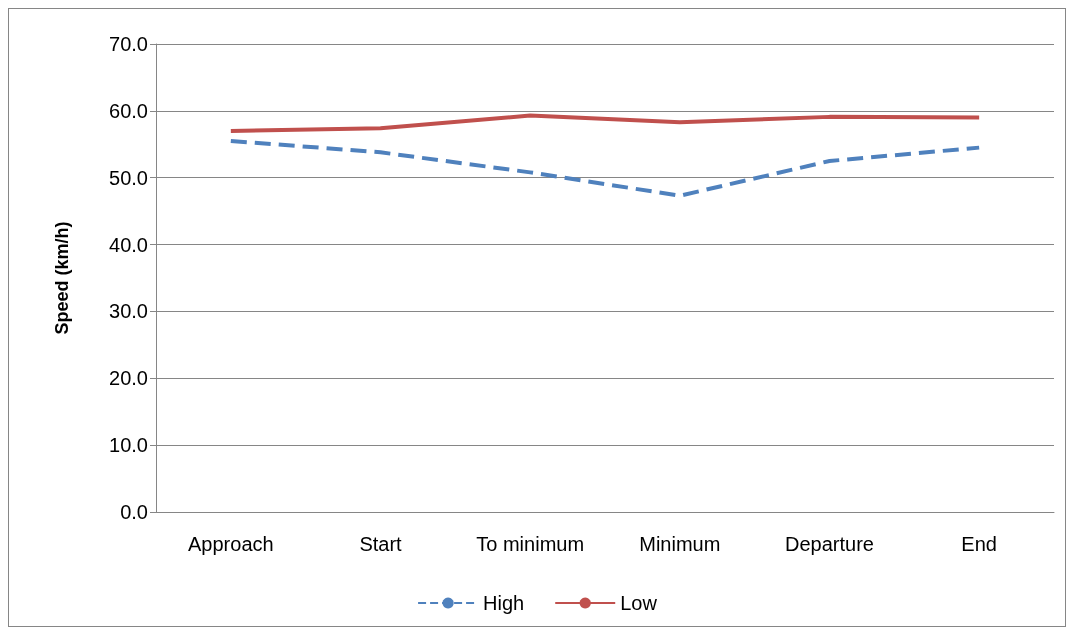 This screenshot has height=635, width=1074. Describe the element at coordinates (128, 311) in the screenshot. I see `y-tick-label: 30.0` at that location.